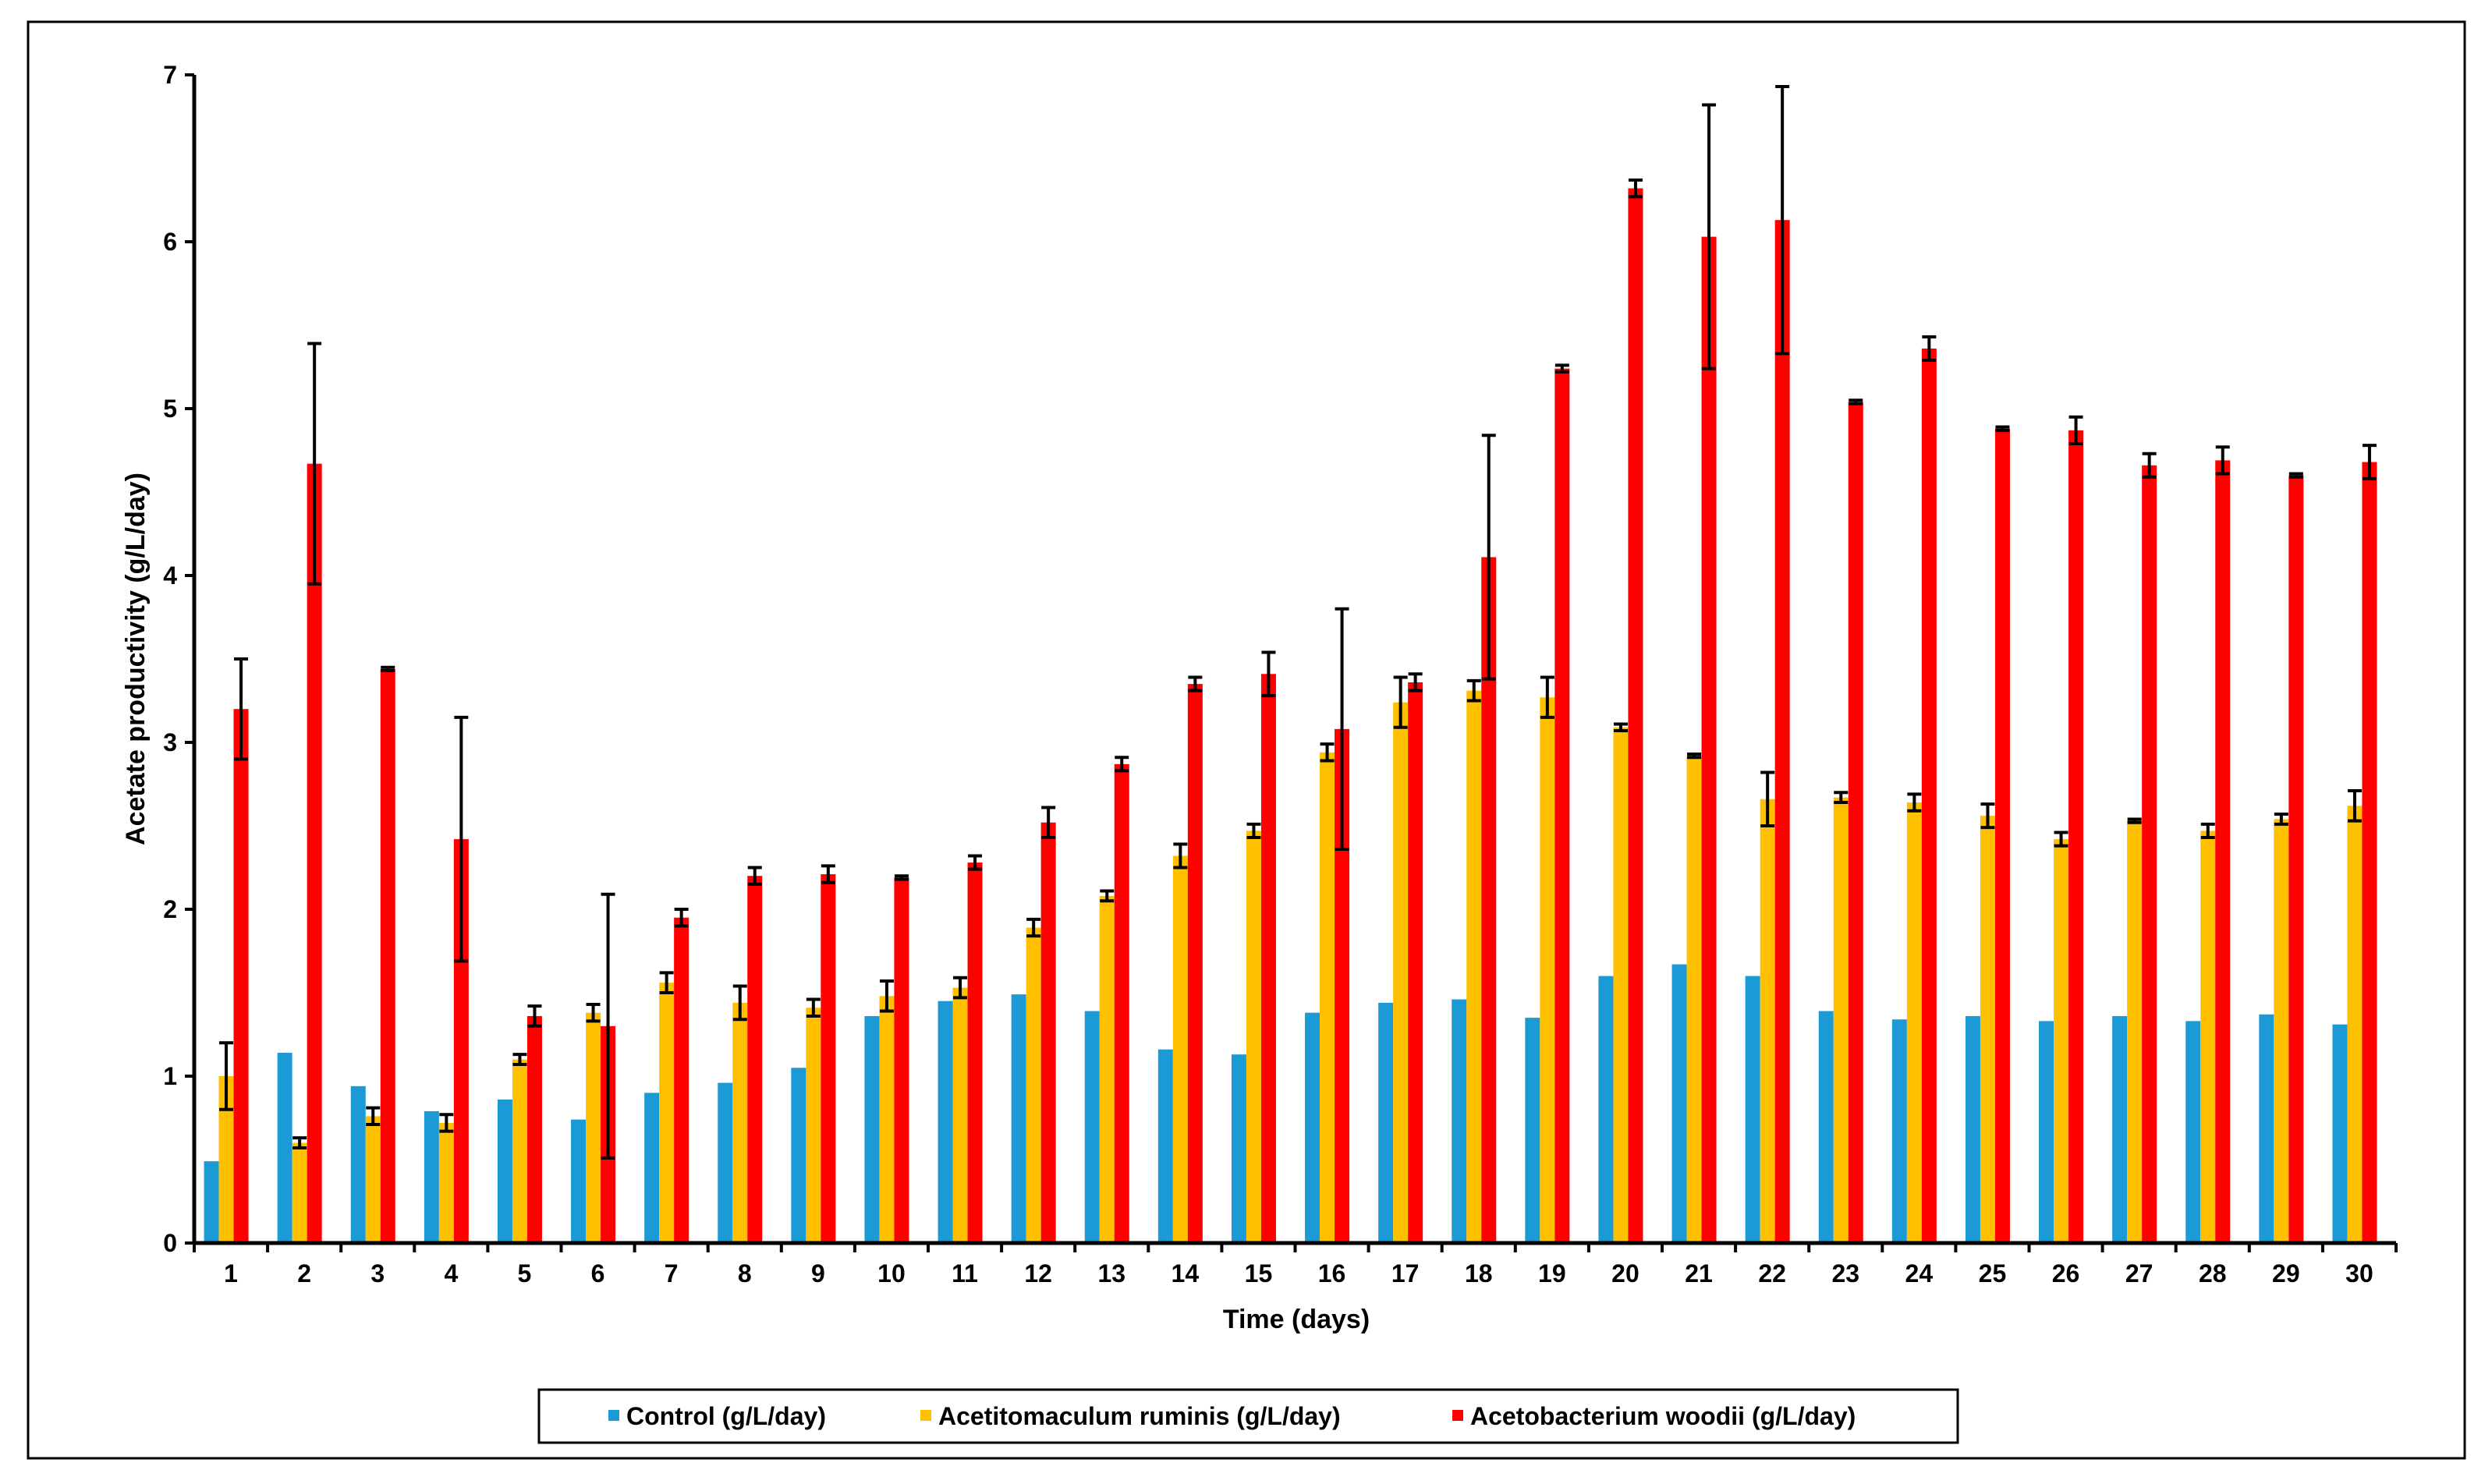 The height and width of the screenshot is (1484, 2492). What do you see at coordinates (525, 1273) in the screenshot?
I see `x-tick-label: 5` at bounding box center [525, 1273].